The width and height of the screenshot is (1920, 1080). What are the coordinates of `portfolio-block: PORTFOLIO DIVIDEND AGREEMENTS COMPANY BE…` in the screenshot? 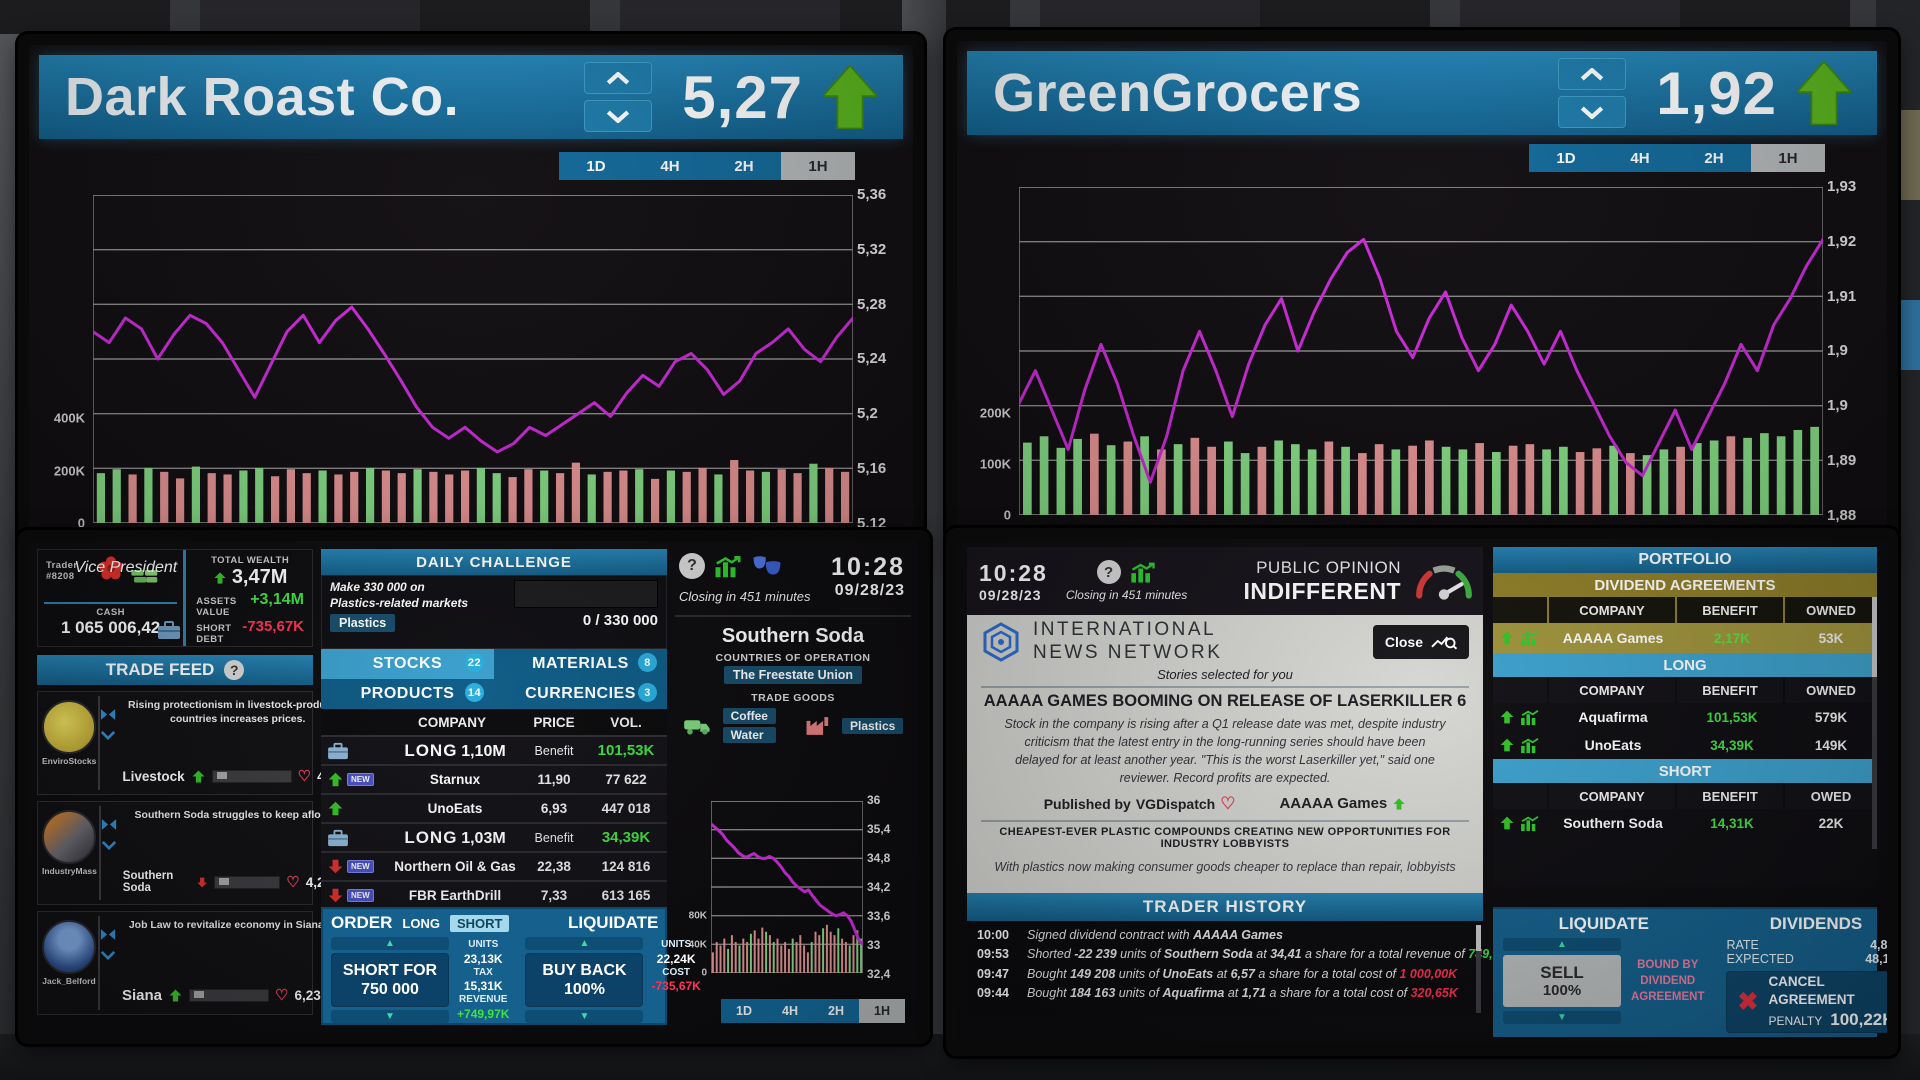 It's located at (1690, 792).